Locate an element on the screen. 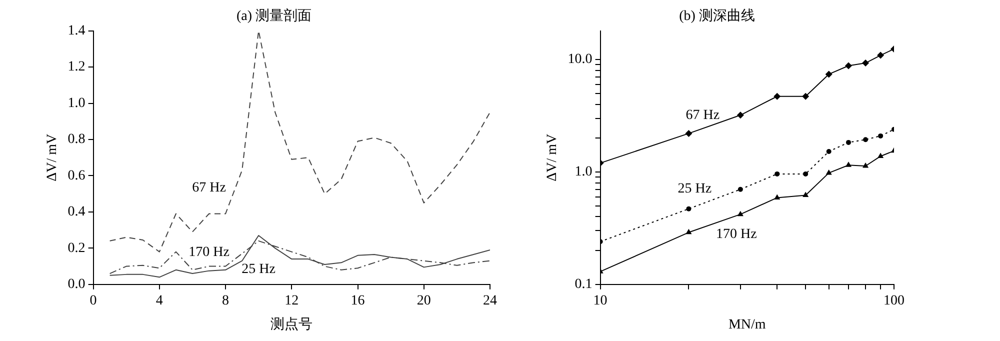 The image size is (1000, 341). x-tick-label: 8 is located at coordinates (226, 300).